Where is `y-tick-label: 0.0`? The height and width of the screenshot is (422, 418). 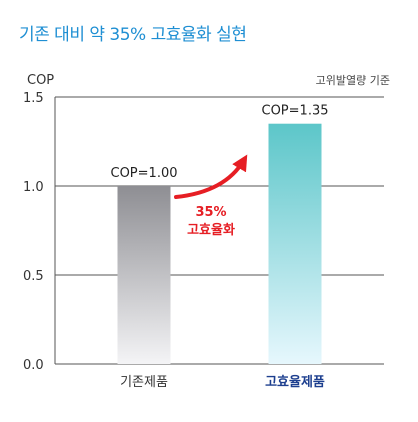
y-tick-label: 0.0 is located at coordinates (33, 365).